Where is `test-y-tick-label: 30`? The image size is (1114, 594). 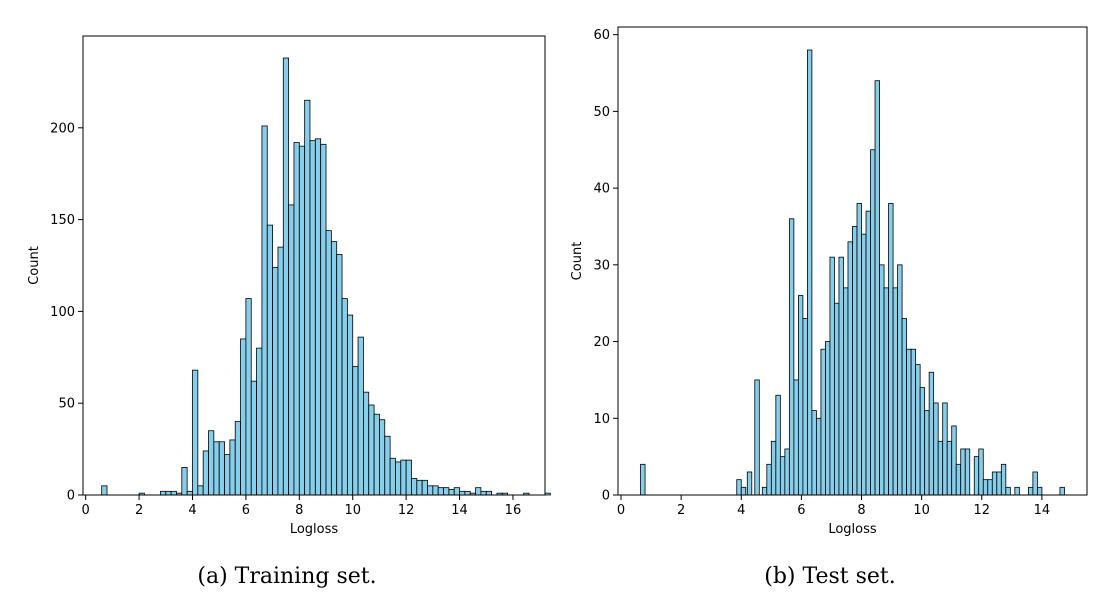
test-y-tick-label: 30 is located at coordinates (601, 265).